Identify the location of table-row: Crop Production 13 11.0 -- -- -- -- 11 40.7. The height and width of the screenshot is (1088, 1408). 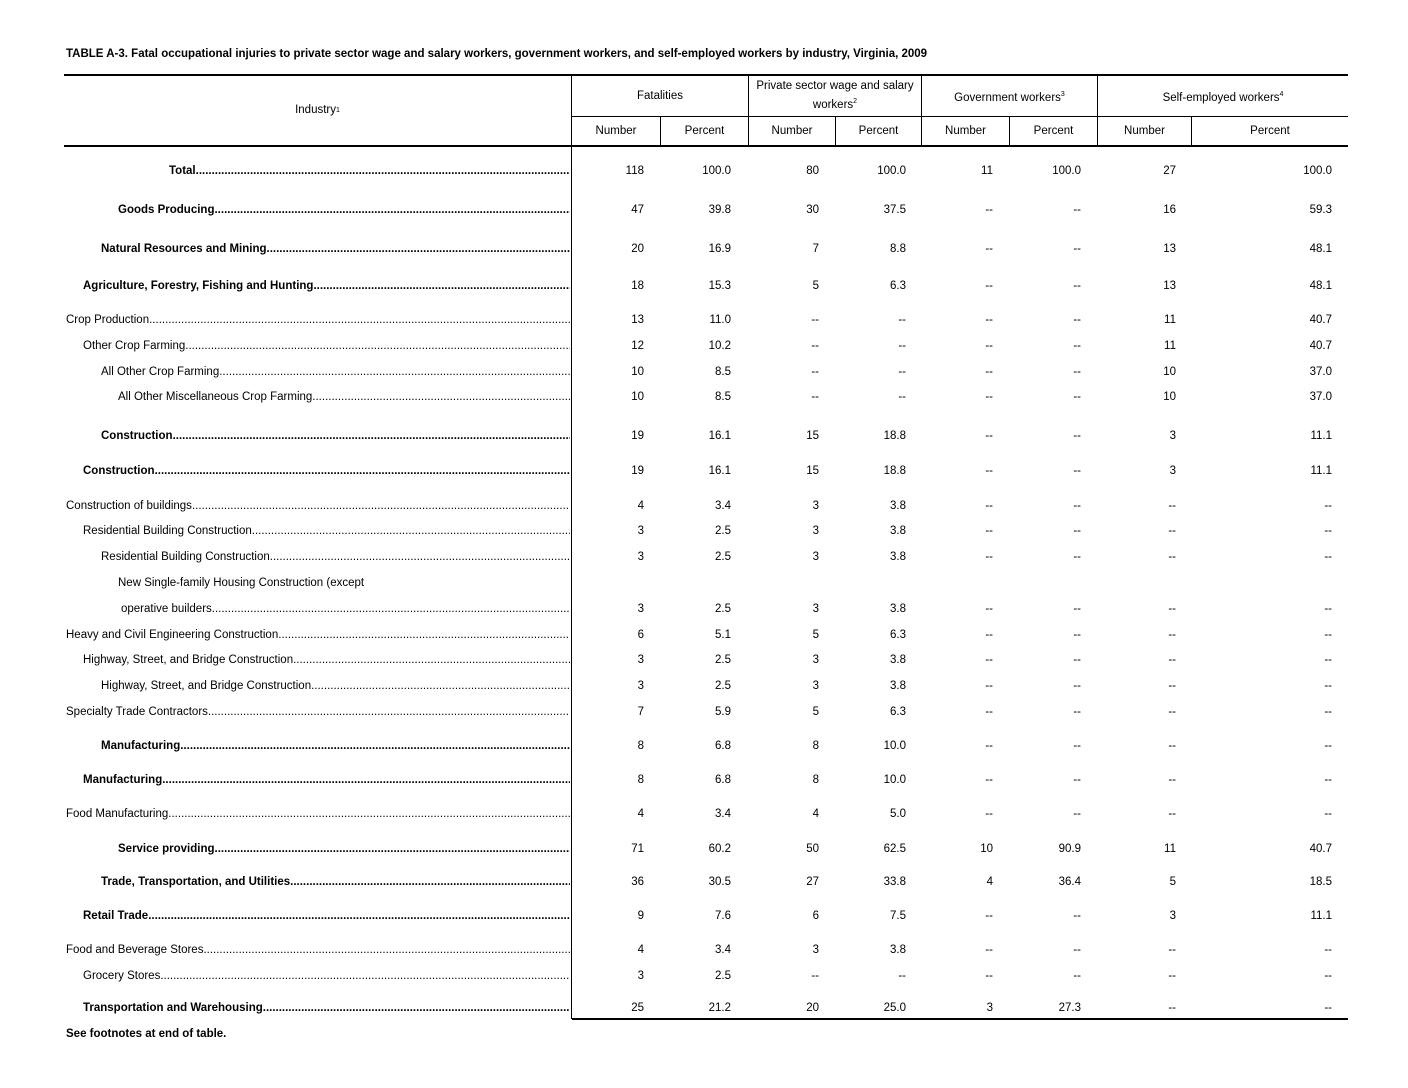
(704, 320).